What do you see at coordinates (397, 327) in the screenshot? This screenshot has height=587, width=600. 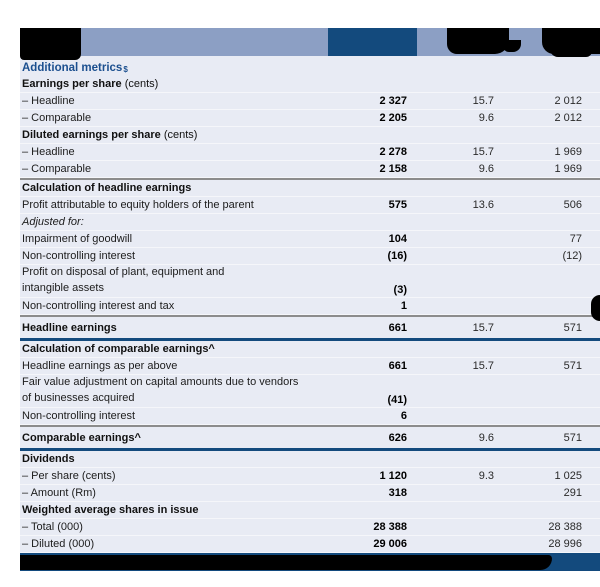 I see `current-year-value: 661` at bounding box center [397, 327].